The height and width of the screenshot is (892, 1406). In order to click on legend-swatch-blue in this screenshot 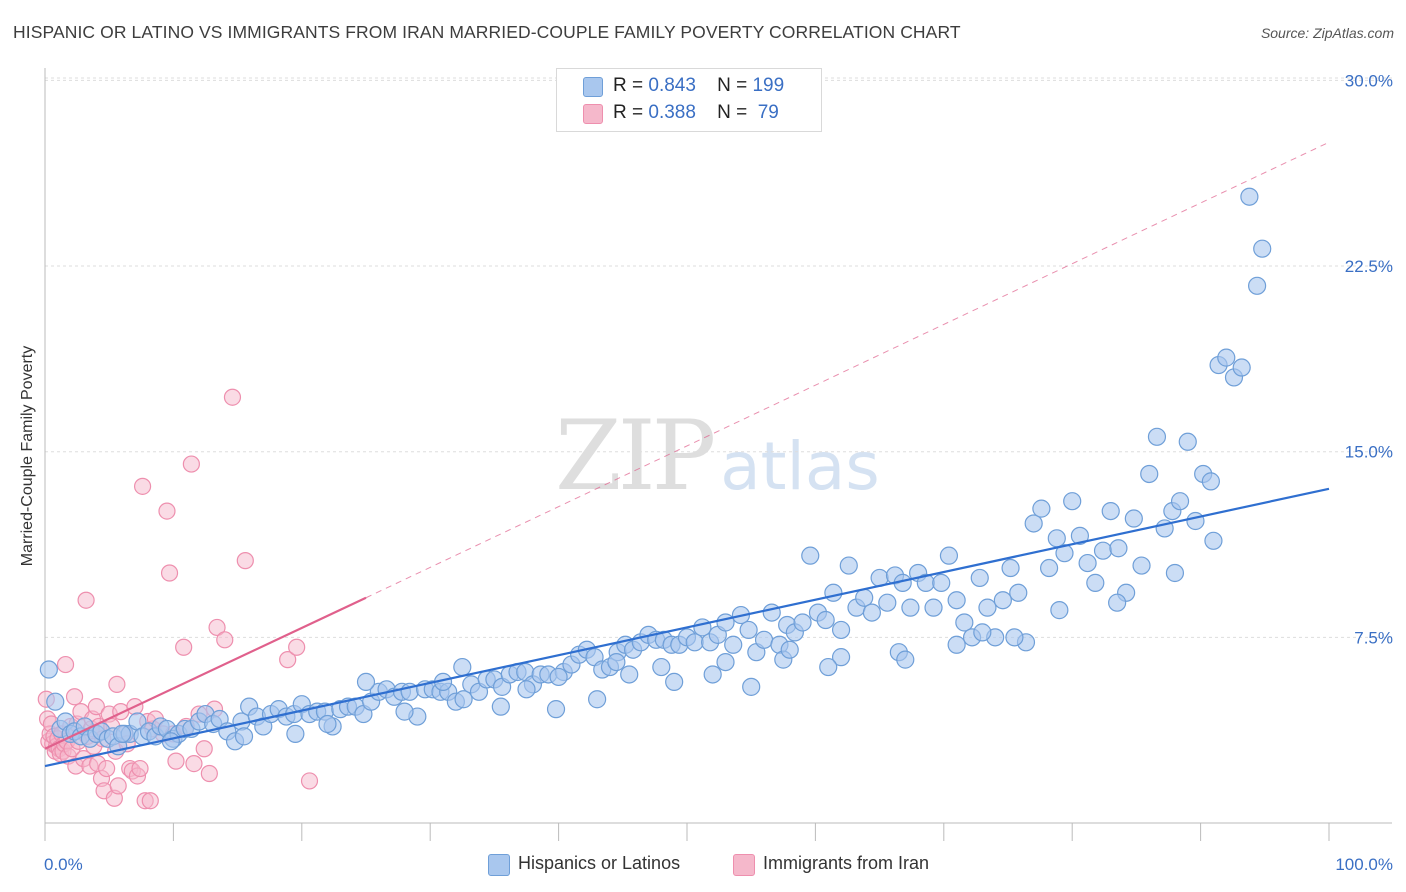, I will do `click(593, 87)`.